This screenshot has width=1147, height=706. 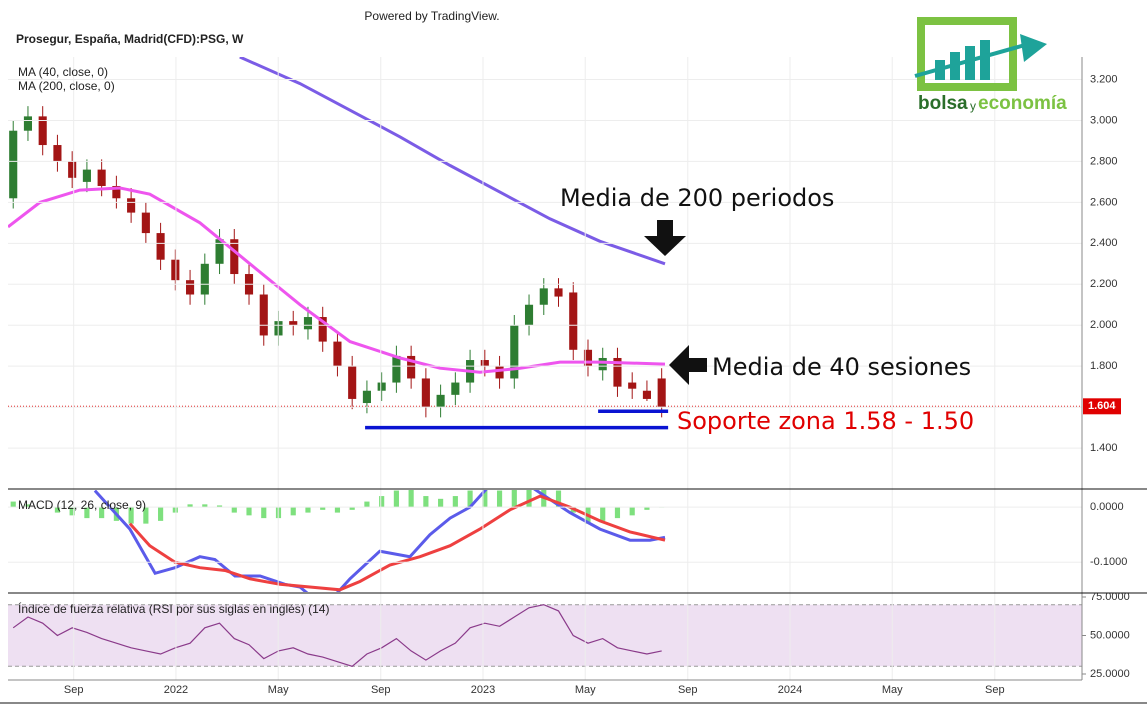 What do you see at coordinates (452, 161) in the screenshot?
I see `moving-average` at bounding box center [452, 161].